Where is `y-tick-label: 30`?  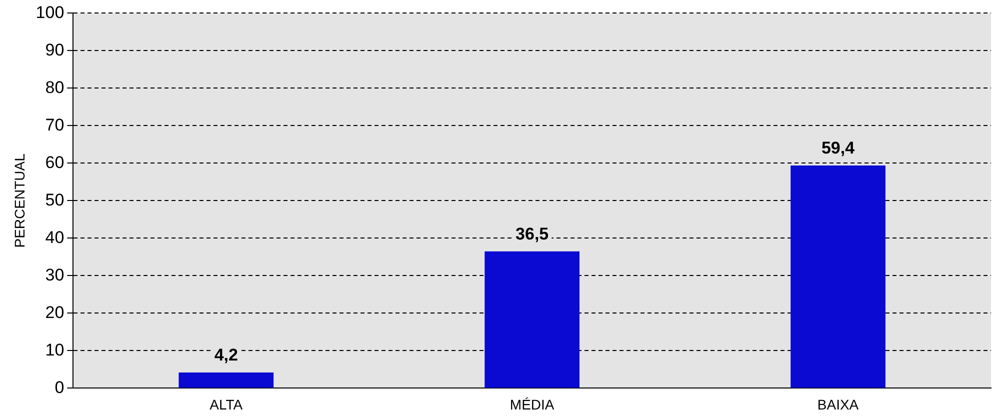 y-tick-label: 30 is located at coordinates (54, 274).